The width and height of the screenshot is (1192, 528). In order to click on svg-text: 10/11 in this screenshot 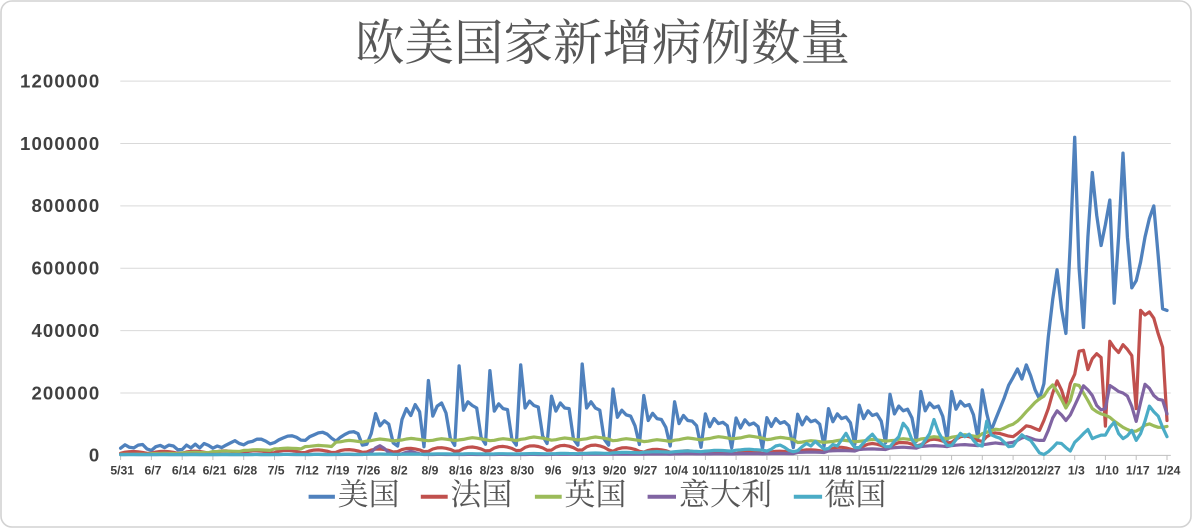, I will do `click(707, 471)`.